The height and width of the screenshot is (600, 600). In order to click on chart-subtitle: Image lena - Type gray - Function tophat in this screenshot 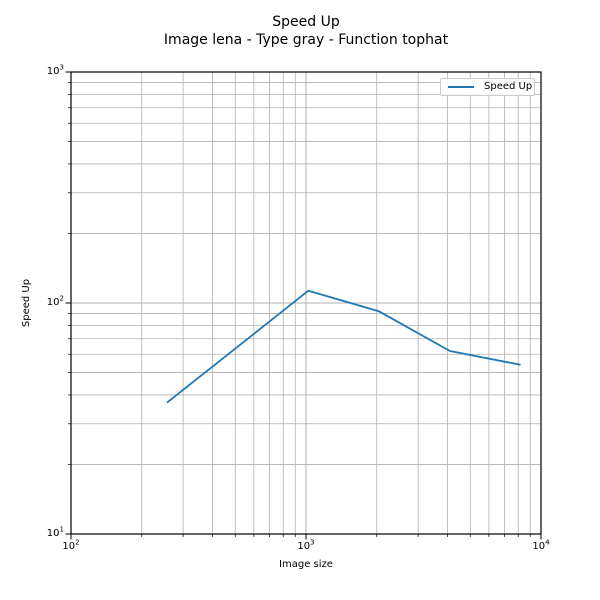, I will do `click(306, 40)`.